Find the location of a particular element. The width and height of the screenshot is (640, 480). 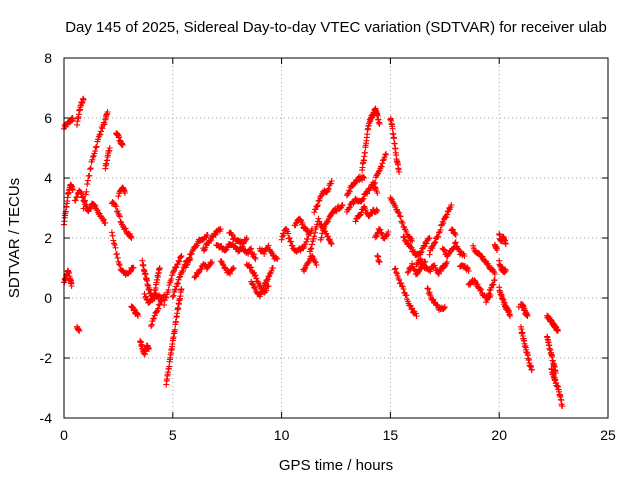

y-tick-label: 6 is located at coordinates (48, 118).